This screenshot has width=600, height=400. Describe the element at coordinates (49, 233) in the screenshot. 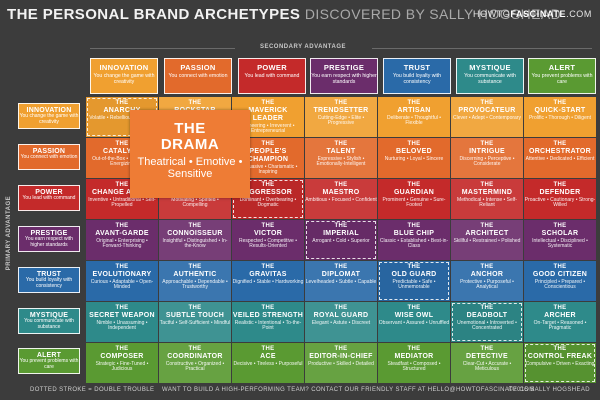

I see `primary-header-name: PRESTIGE` at that location.